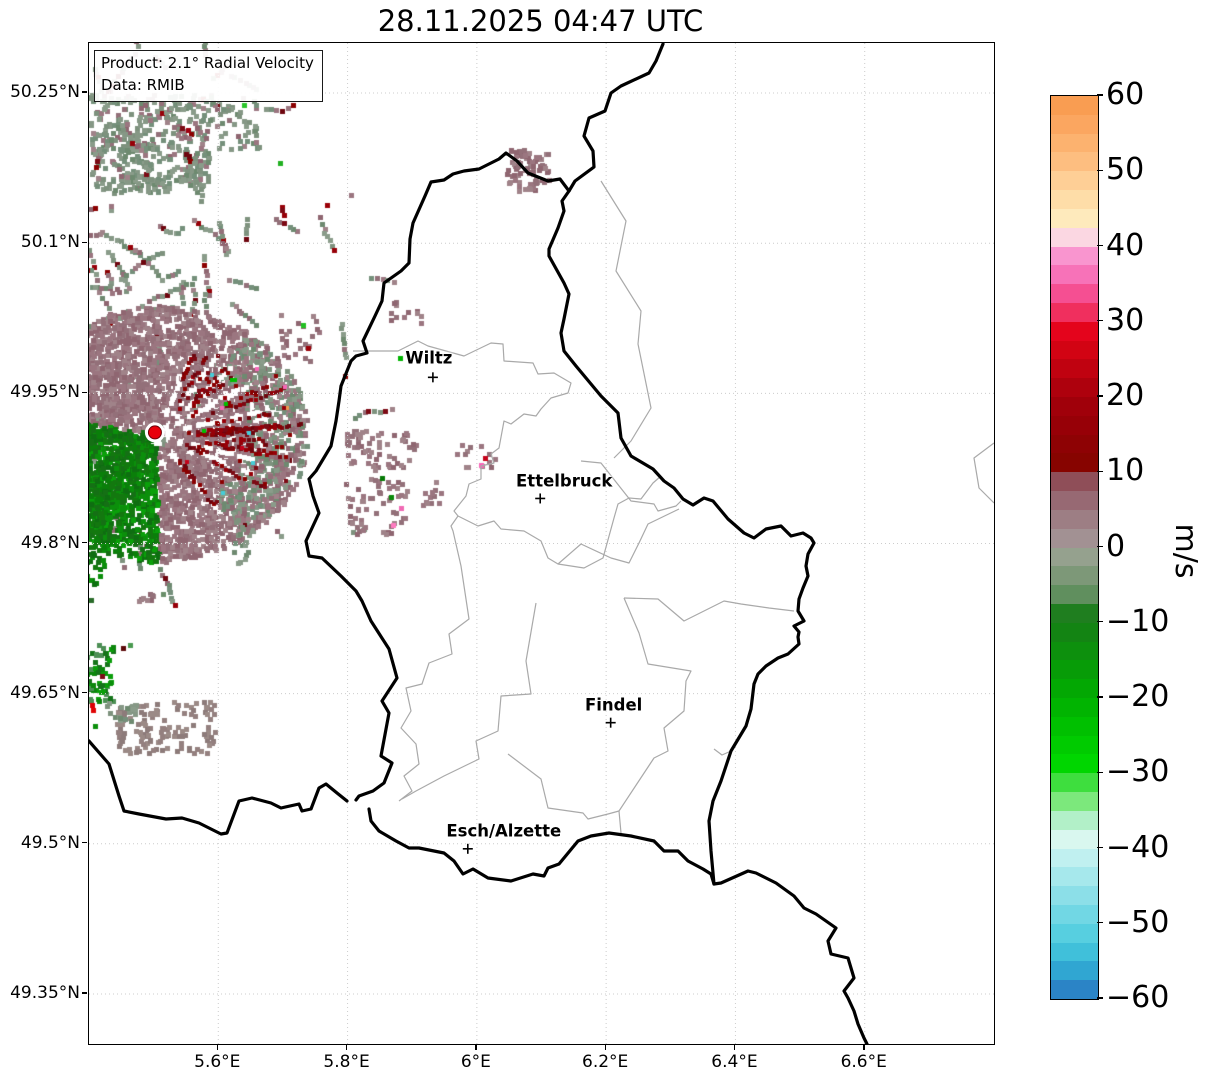 This screenshot has width=1207, height=1081. What do you see at coordinates (1185, 551) in the screenshot?
I see `colorbar-unit-label: m/s` at bounding box center [1185, 551].